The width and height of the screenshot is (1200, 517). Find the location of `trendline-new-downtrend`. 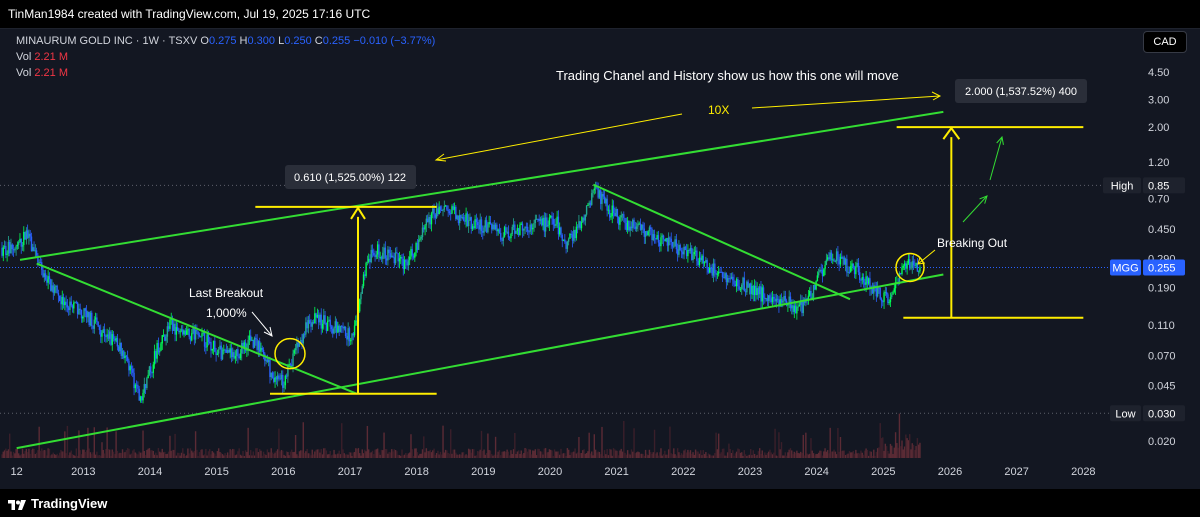

trendline-new-downtrend is located at coordinates (721, 242).